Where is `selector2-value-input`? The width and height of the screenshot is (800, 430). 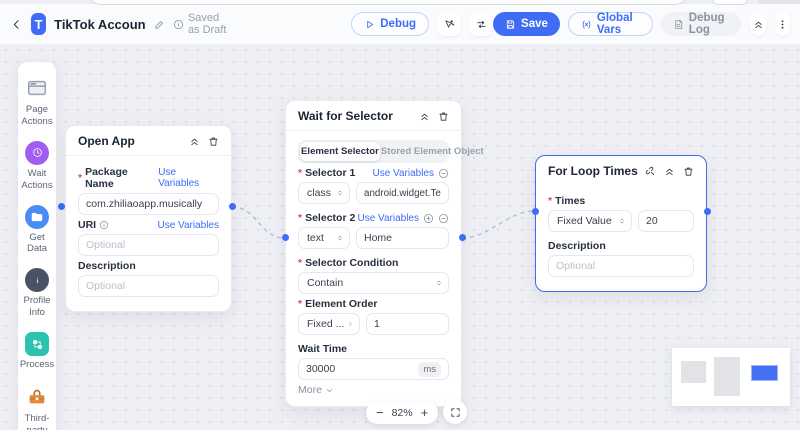 selector2-value-input is located at coordinates (402, 238).